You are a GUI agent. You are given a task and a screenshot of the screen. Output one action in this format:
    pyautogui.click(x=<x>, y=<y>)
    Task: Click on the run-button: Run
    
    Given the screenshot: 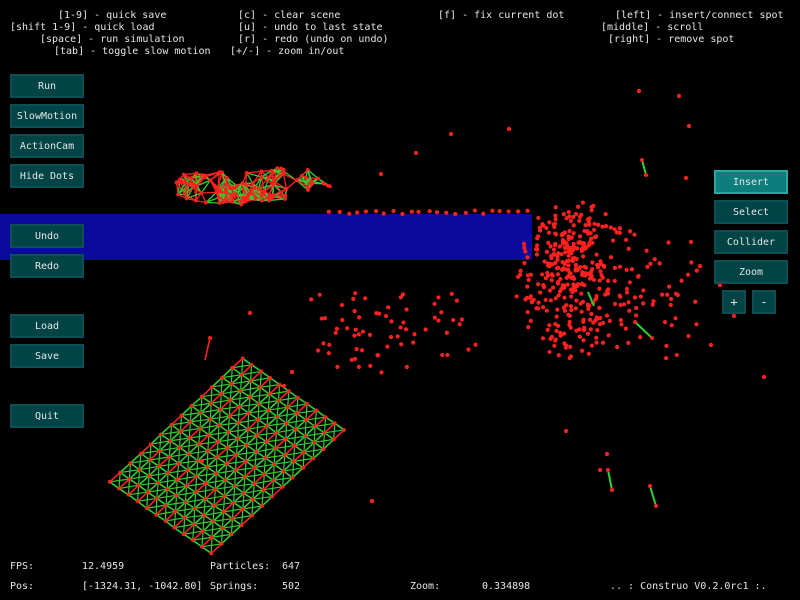 What is the action you would take?
    pyautogui.click(x=47, y=86)
    